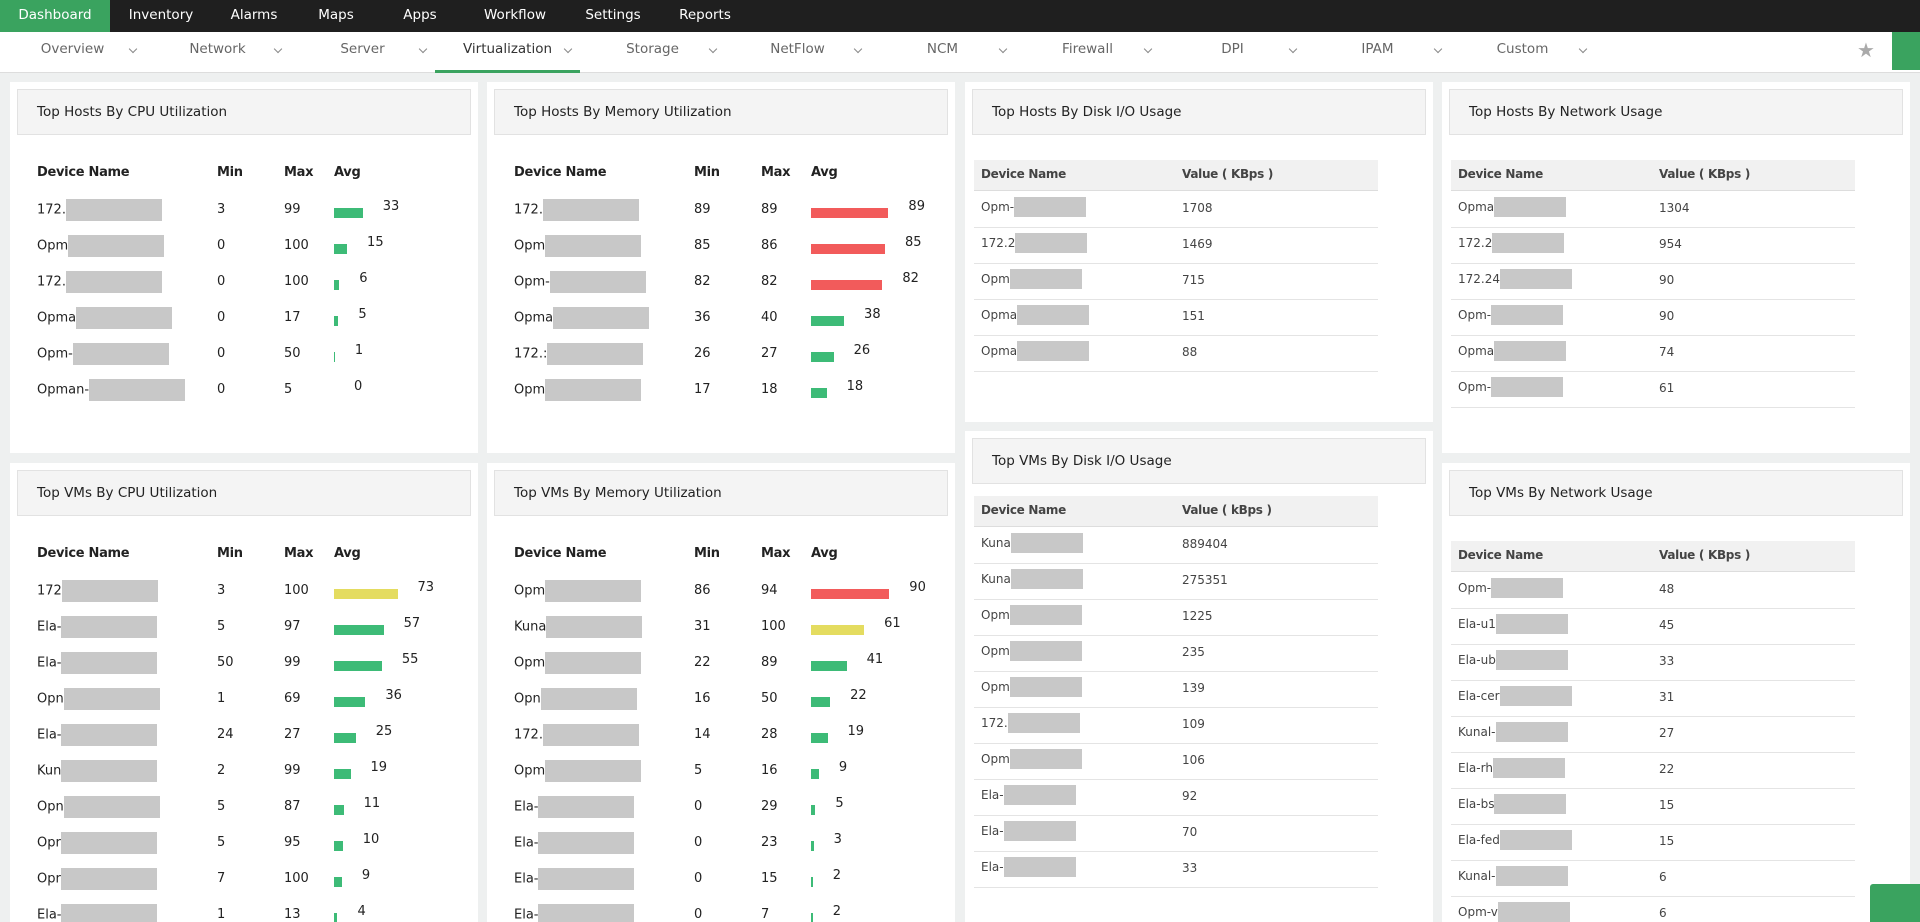  Describe the element at coordinates (1475, 315) in the screenshot. I see `device-name: Opm-` at that location.